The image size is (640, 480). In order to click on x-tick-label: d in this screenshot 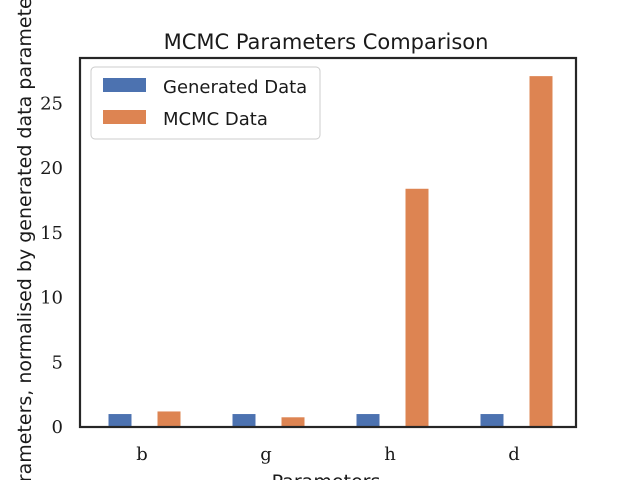, I will do `click(514, 454)`.